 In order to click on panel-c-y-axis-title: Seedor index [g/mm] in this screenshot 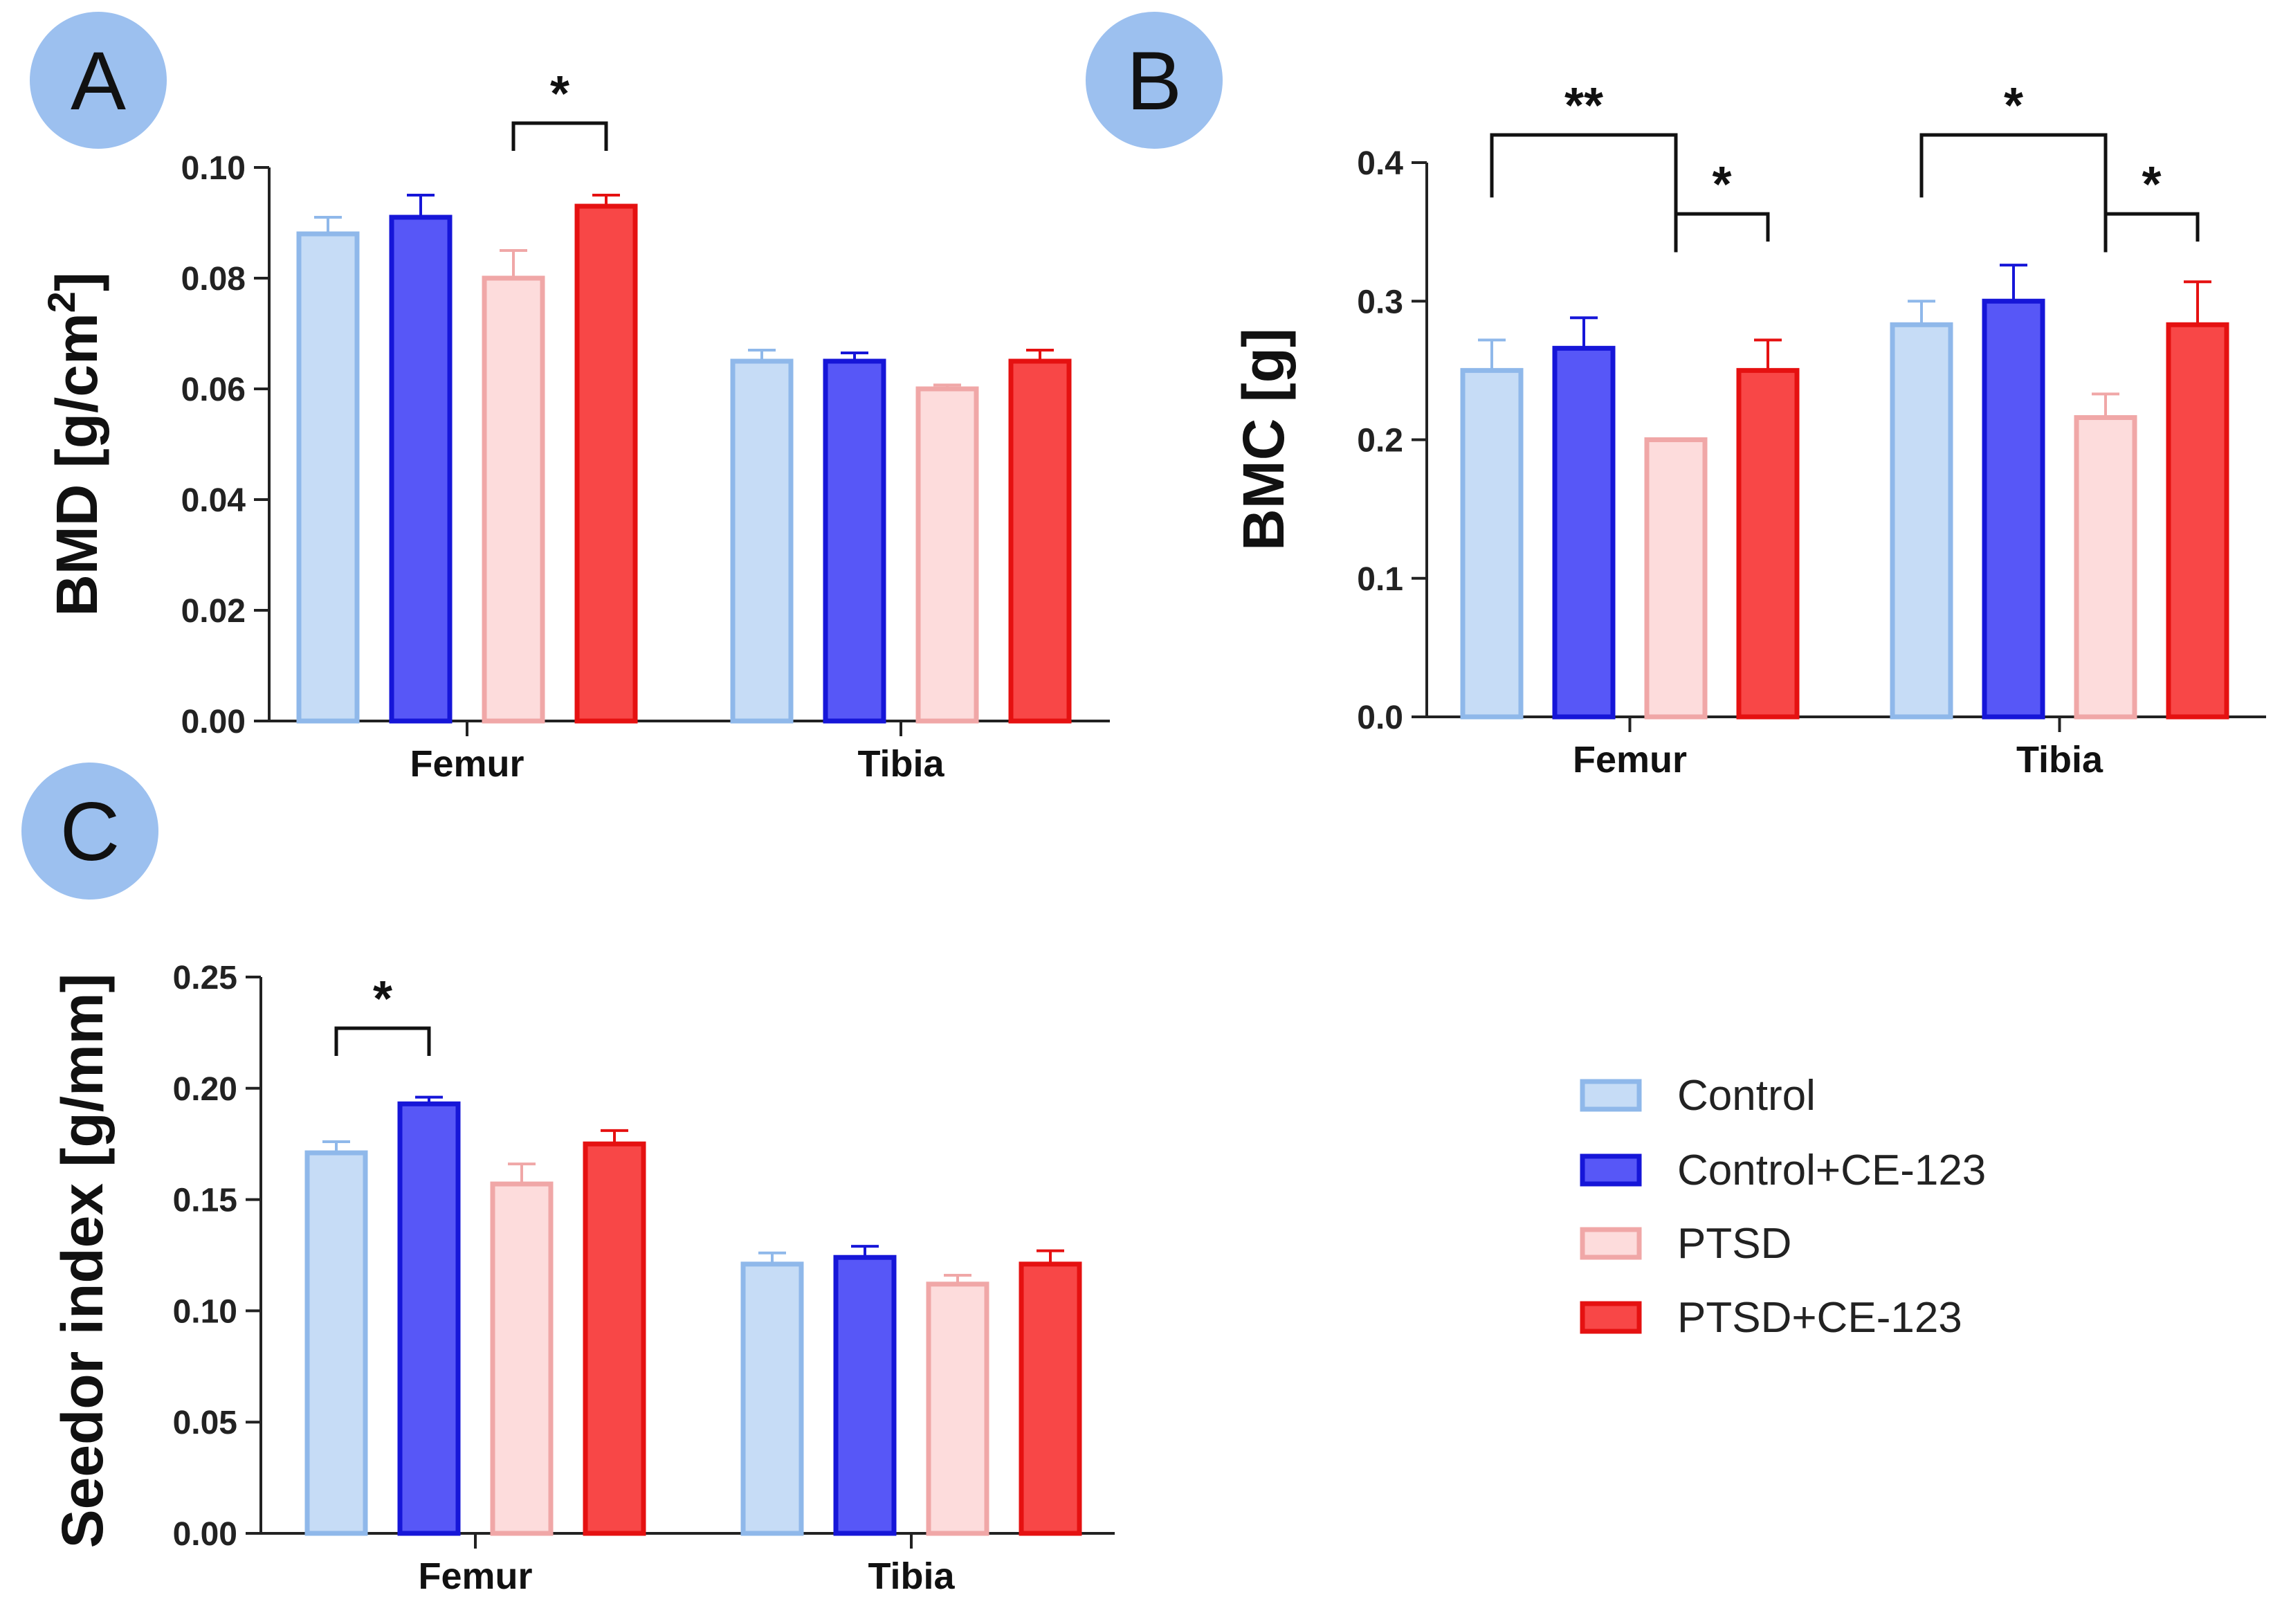, I will do `click(82, 1261)`.